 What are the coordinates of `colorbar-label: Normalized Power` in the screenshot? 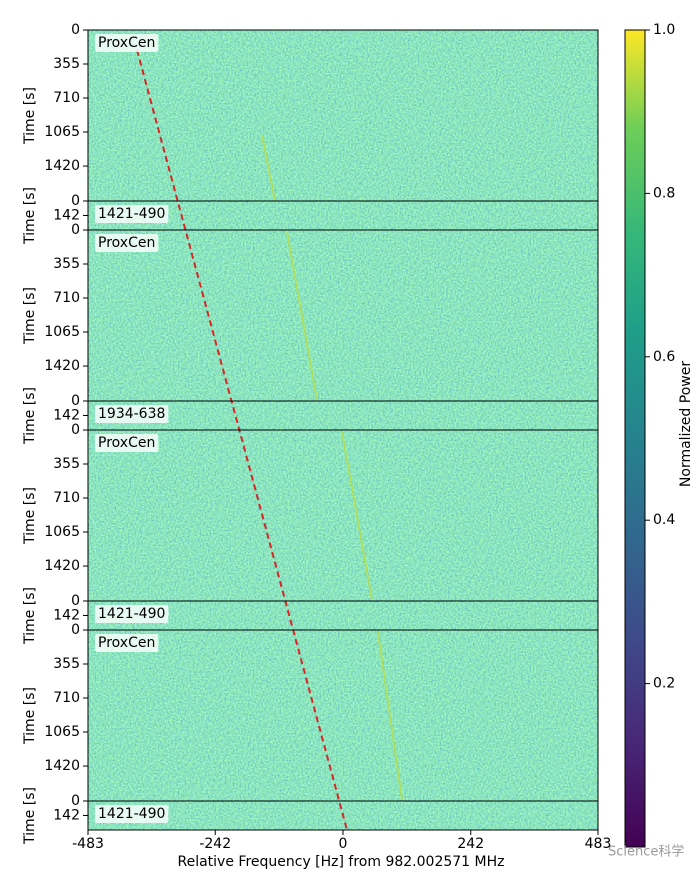 It's located at (686, 424).